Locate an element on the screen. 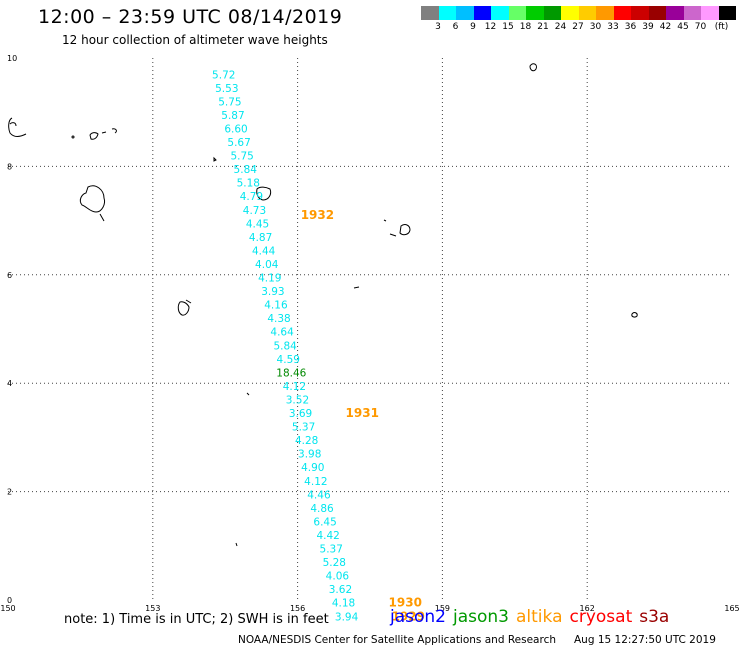 Image resolution: width=740 pixels, height=650 pixels. legend-label: 9 is located at coordinates (473, 27).